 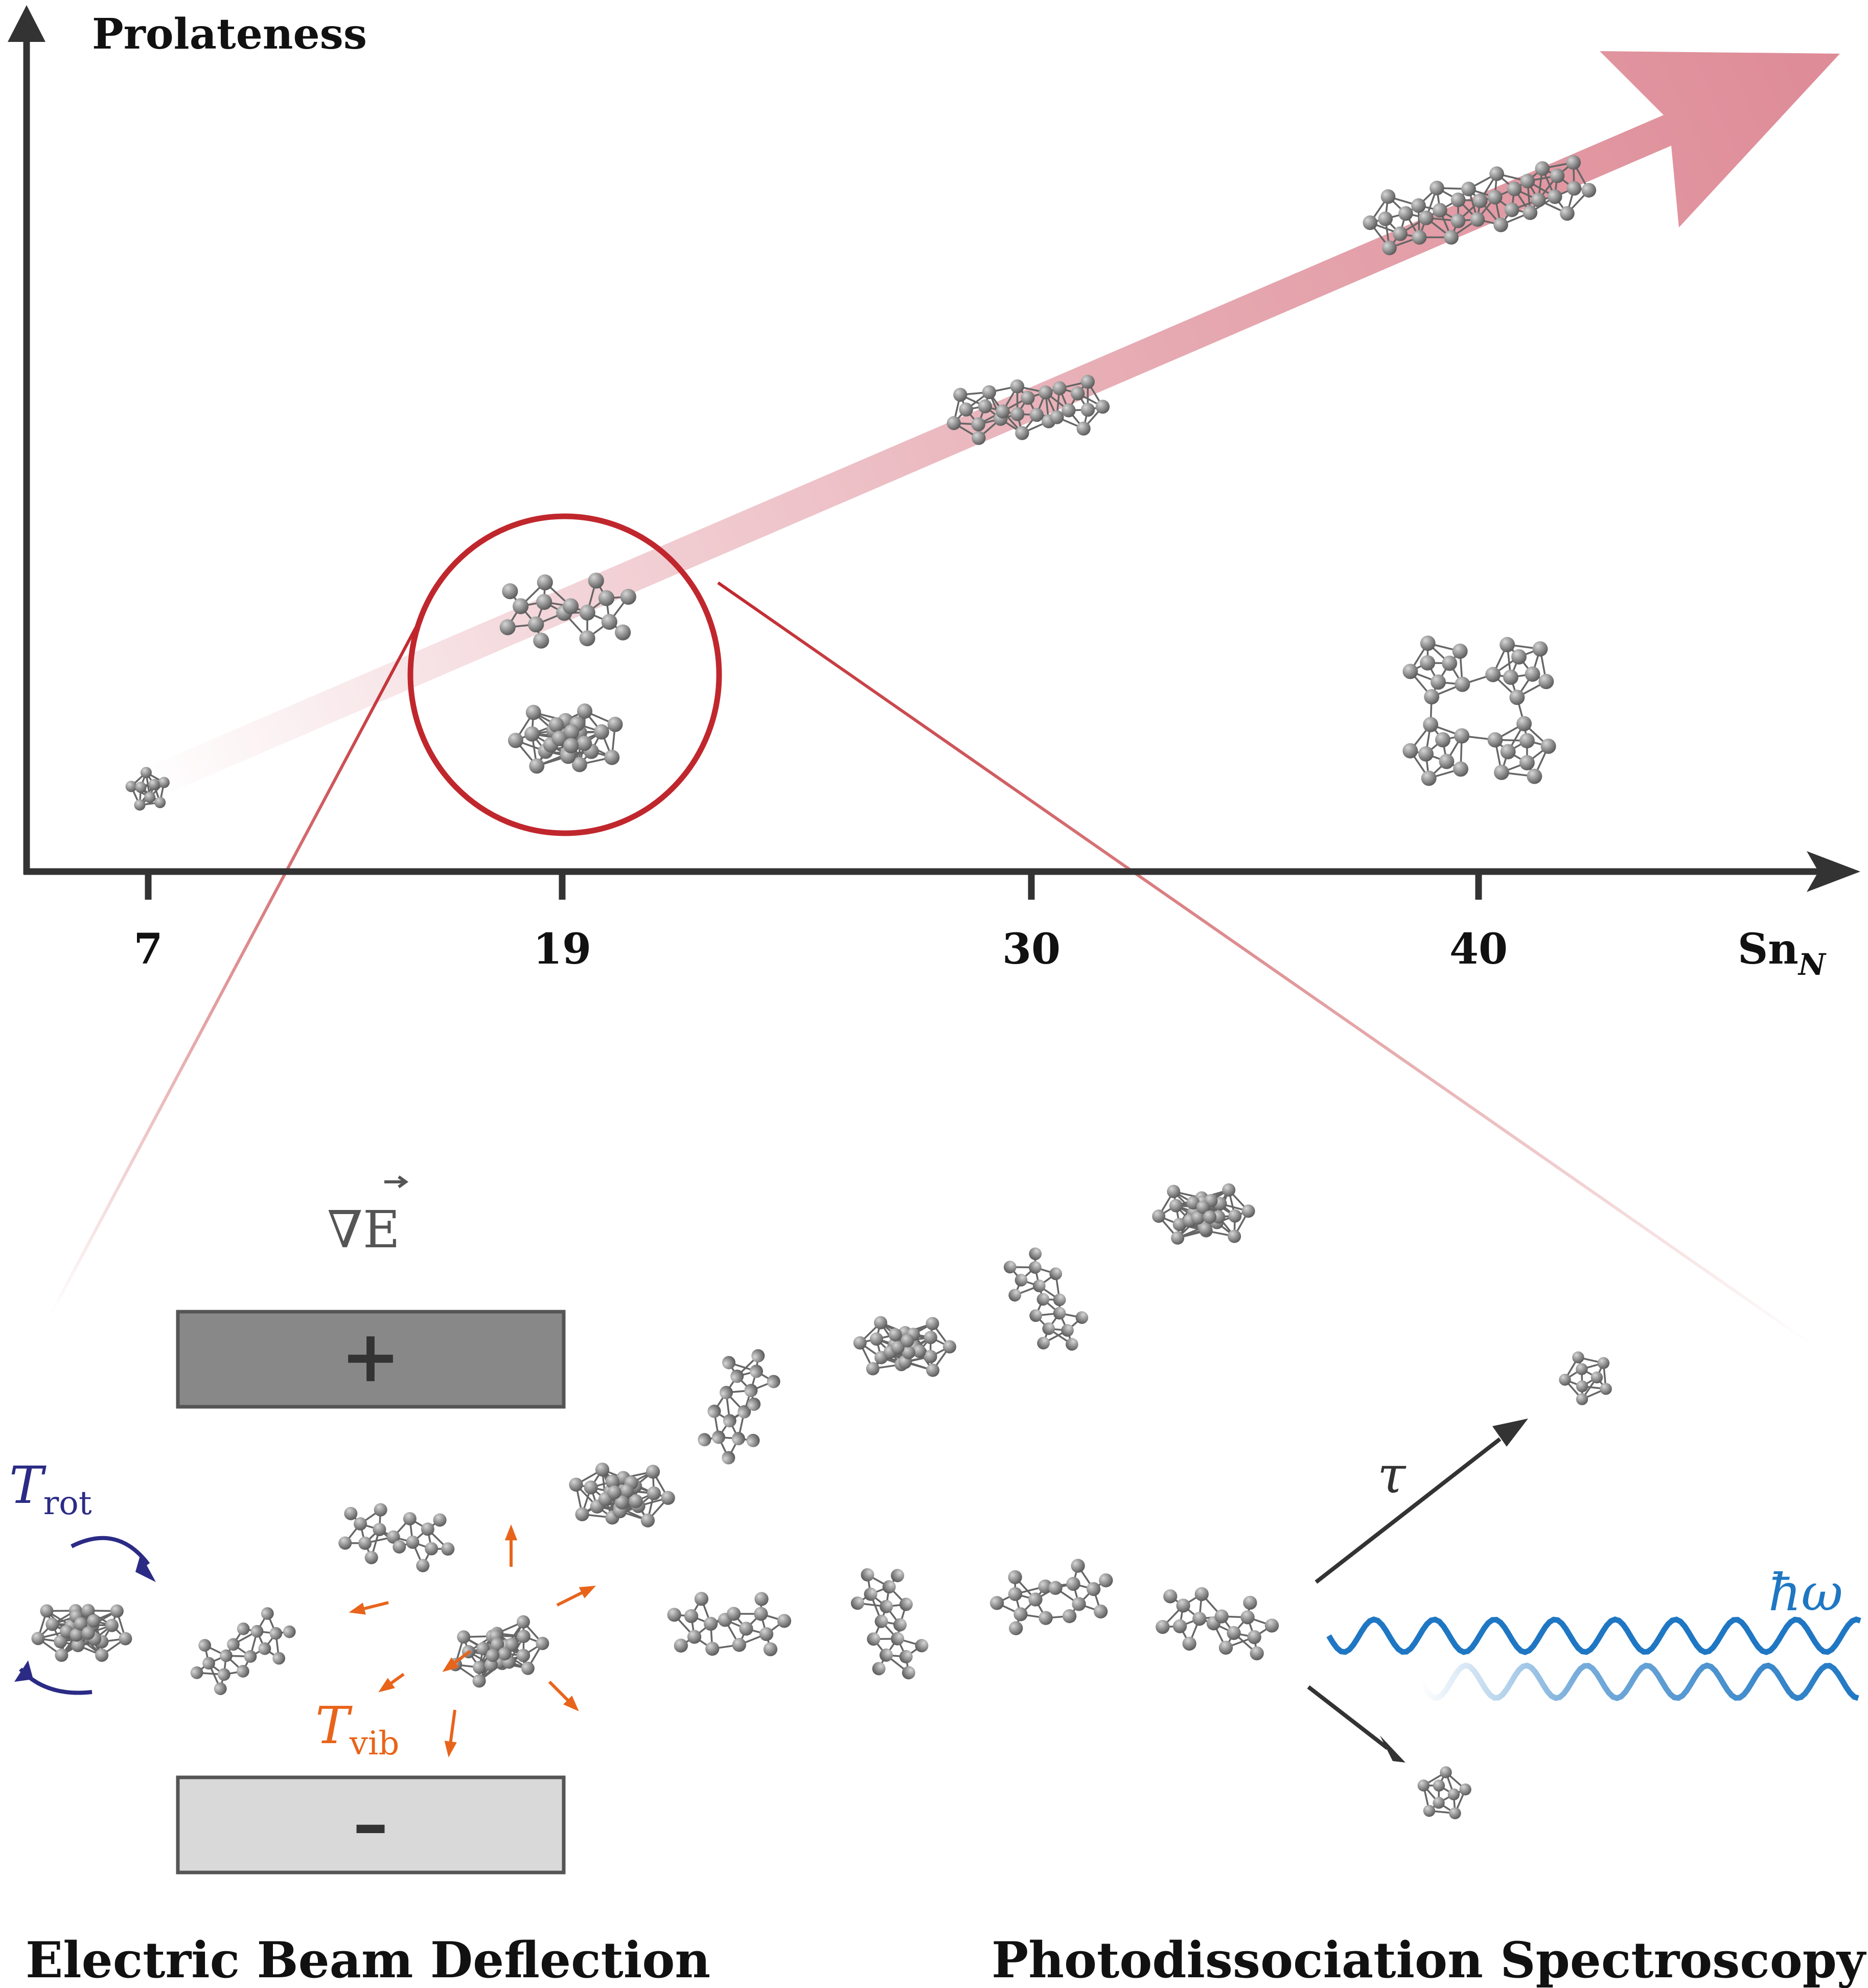 What do you see at coordinates (1639, 1682) in the screenshot?
I see `photon-wave-lower` at bounding box center [1639, 1682].